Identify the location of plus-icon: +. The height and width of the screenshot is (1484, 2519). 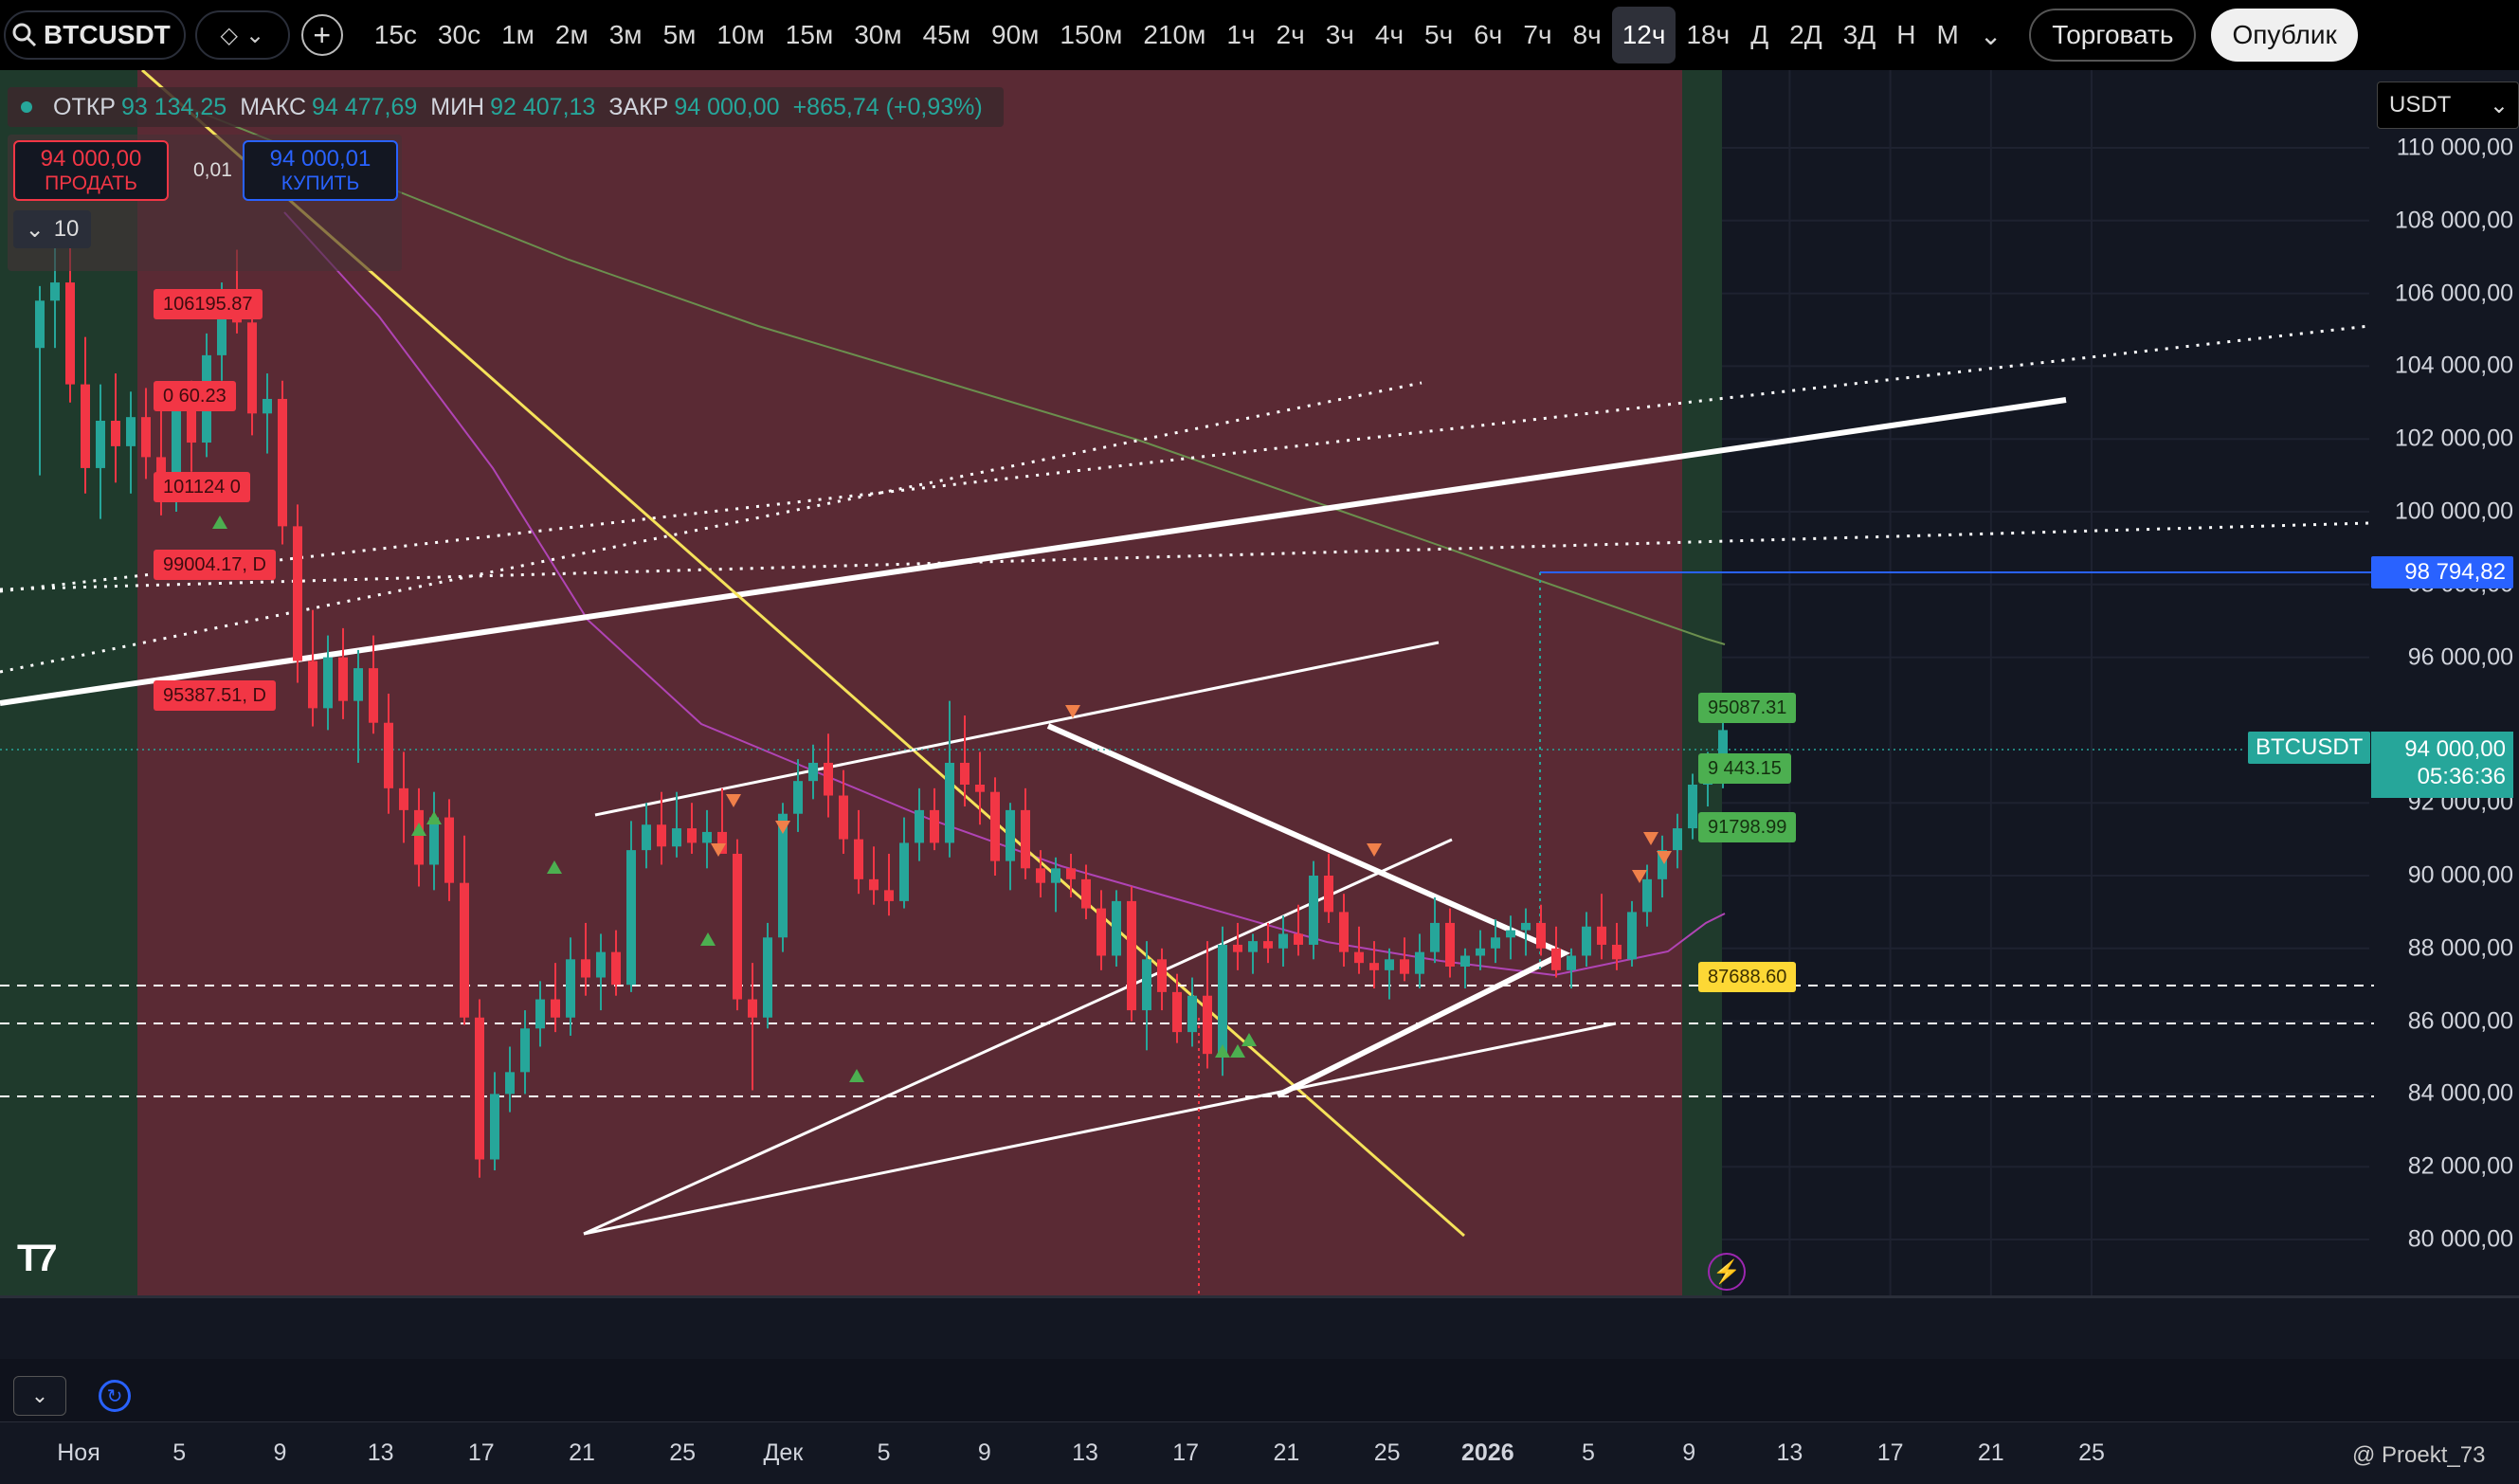
(323, 34).